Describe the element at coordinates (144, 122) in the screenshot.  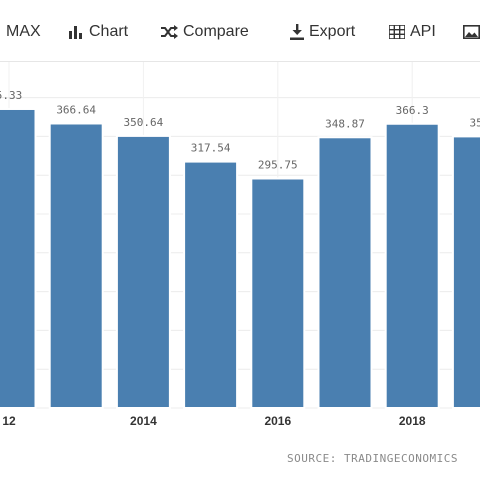
I see `value-label-2014: 350.64` at that location.